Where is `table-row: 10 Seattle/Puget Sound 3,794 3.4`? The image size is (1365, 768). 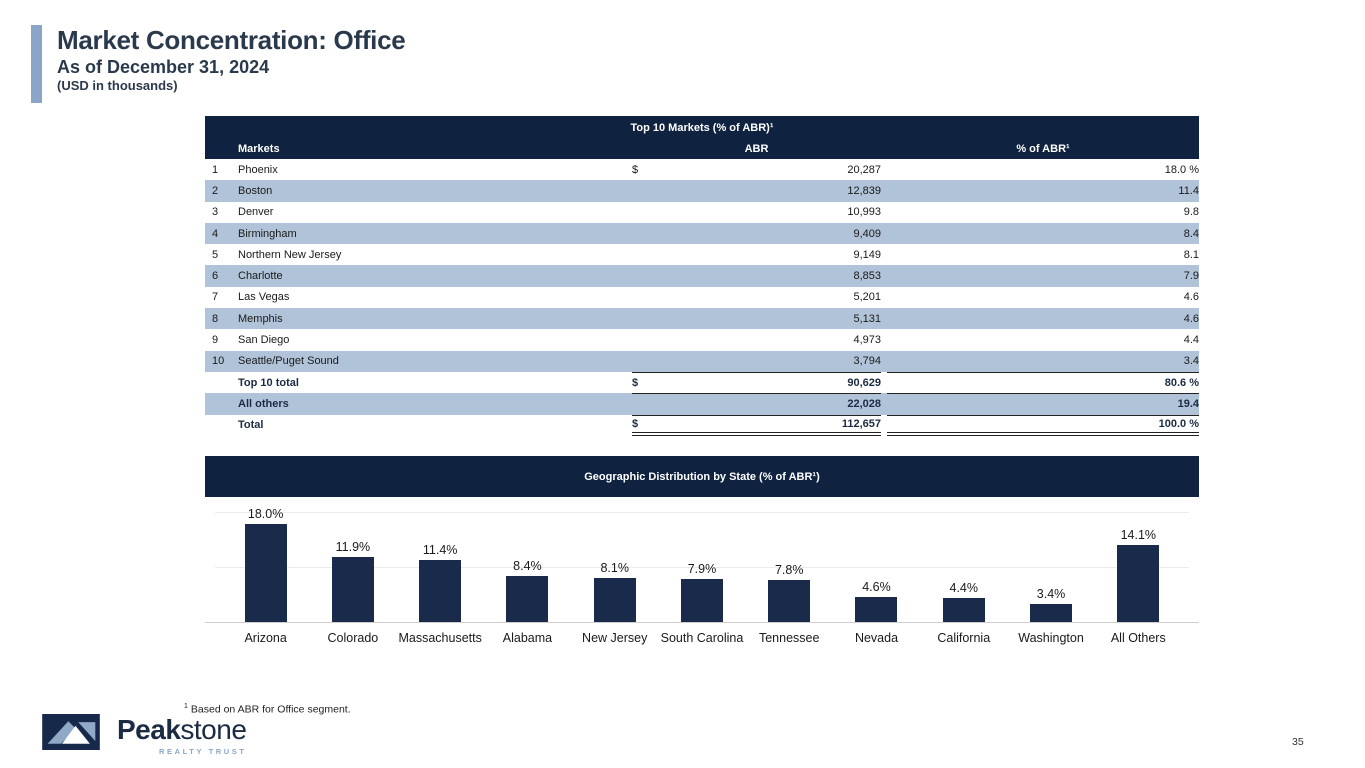 table-row: 10 Seattle/Puget Sound 3,794 3.4 is located at coordinates (702, 361).